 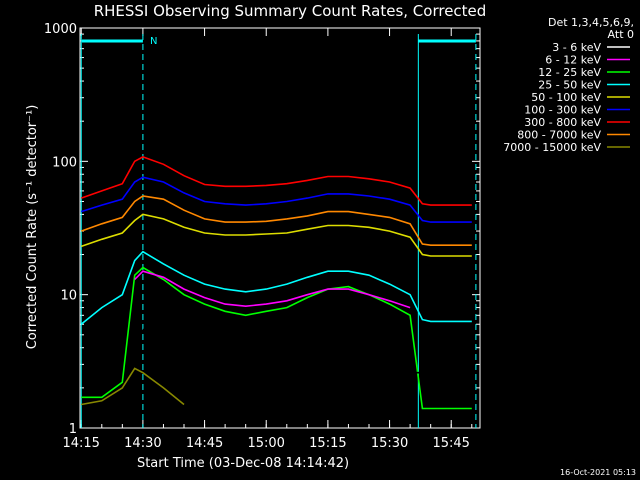 What do you see at coordinates (450, 443) in the screenshot?
I see `x-tick-label: 15:45` at bounding box center [450, 443].